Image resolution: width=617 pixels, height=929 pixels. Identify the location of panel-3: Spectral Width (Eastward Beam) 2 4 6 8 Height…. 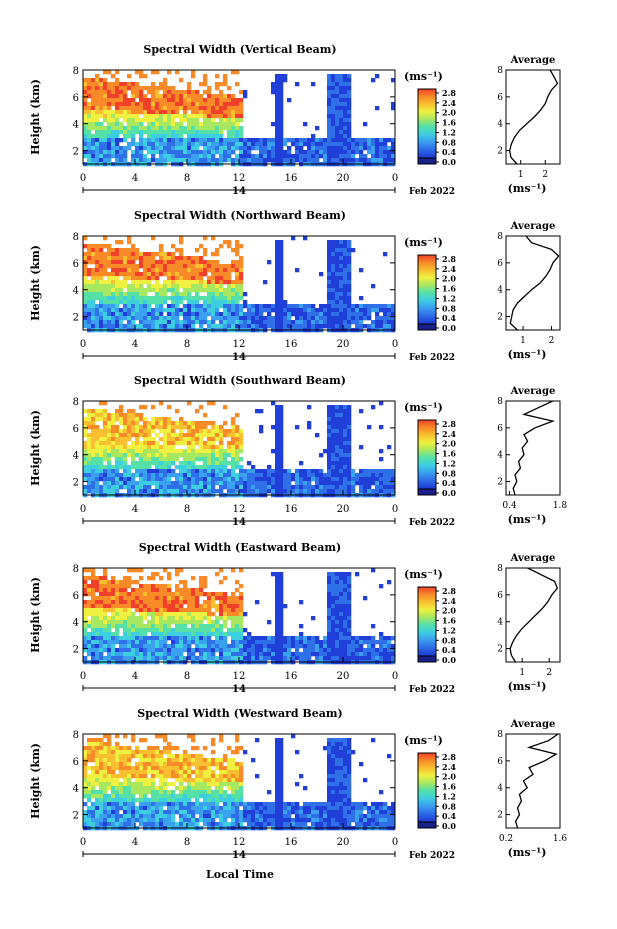
(295, 618).